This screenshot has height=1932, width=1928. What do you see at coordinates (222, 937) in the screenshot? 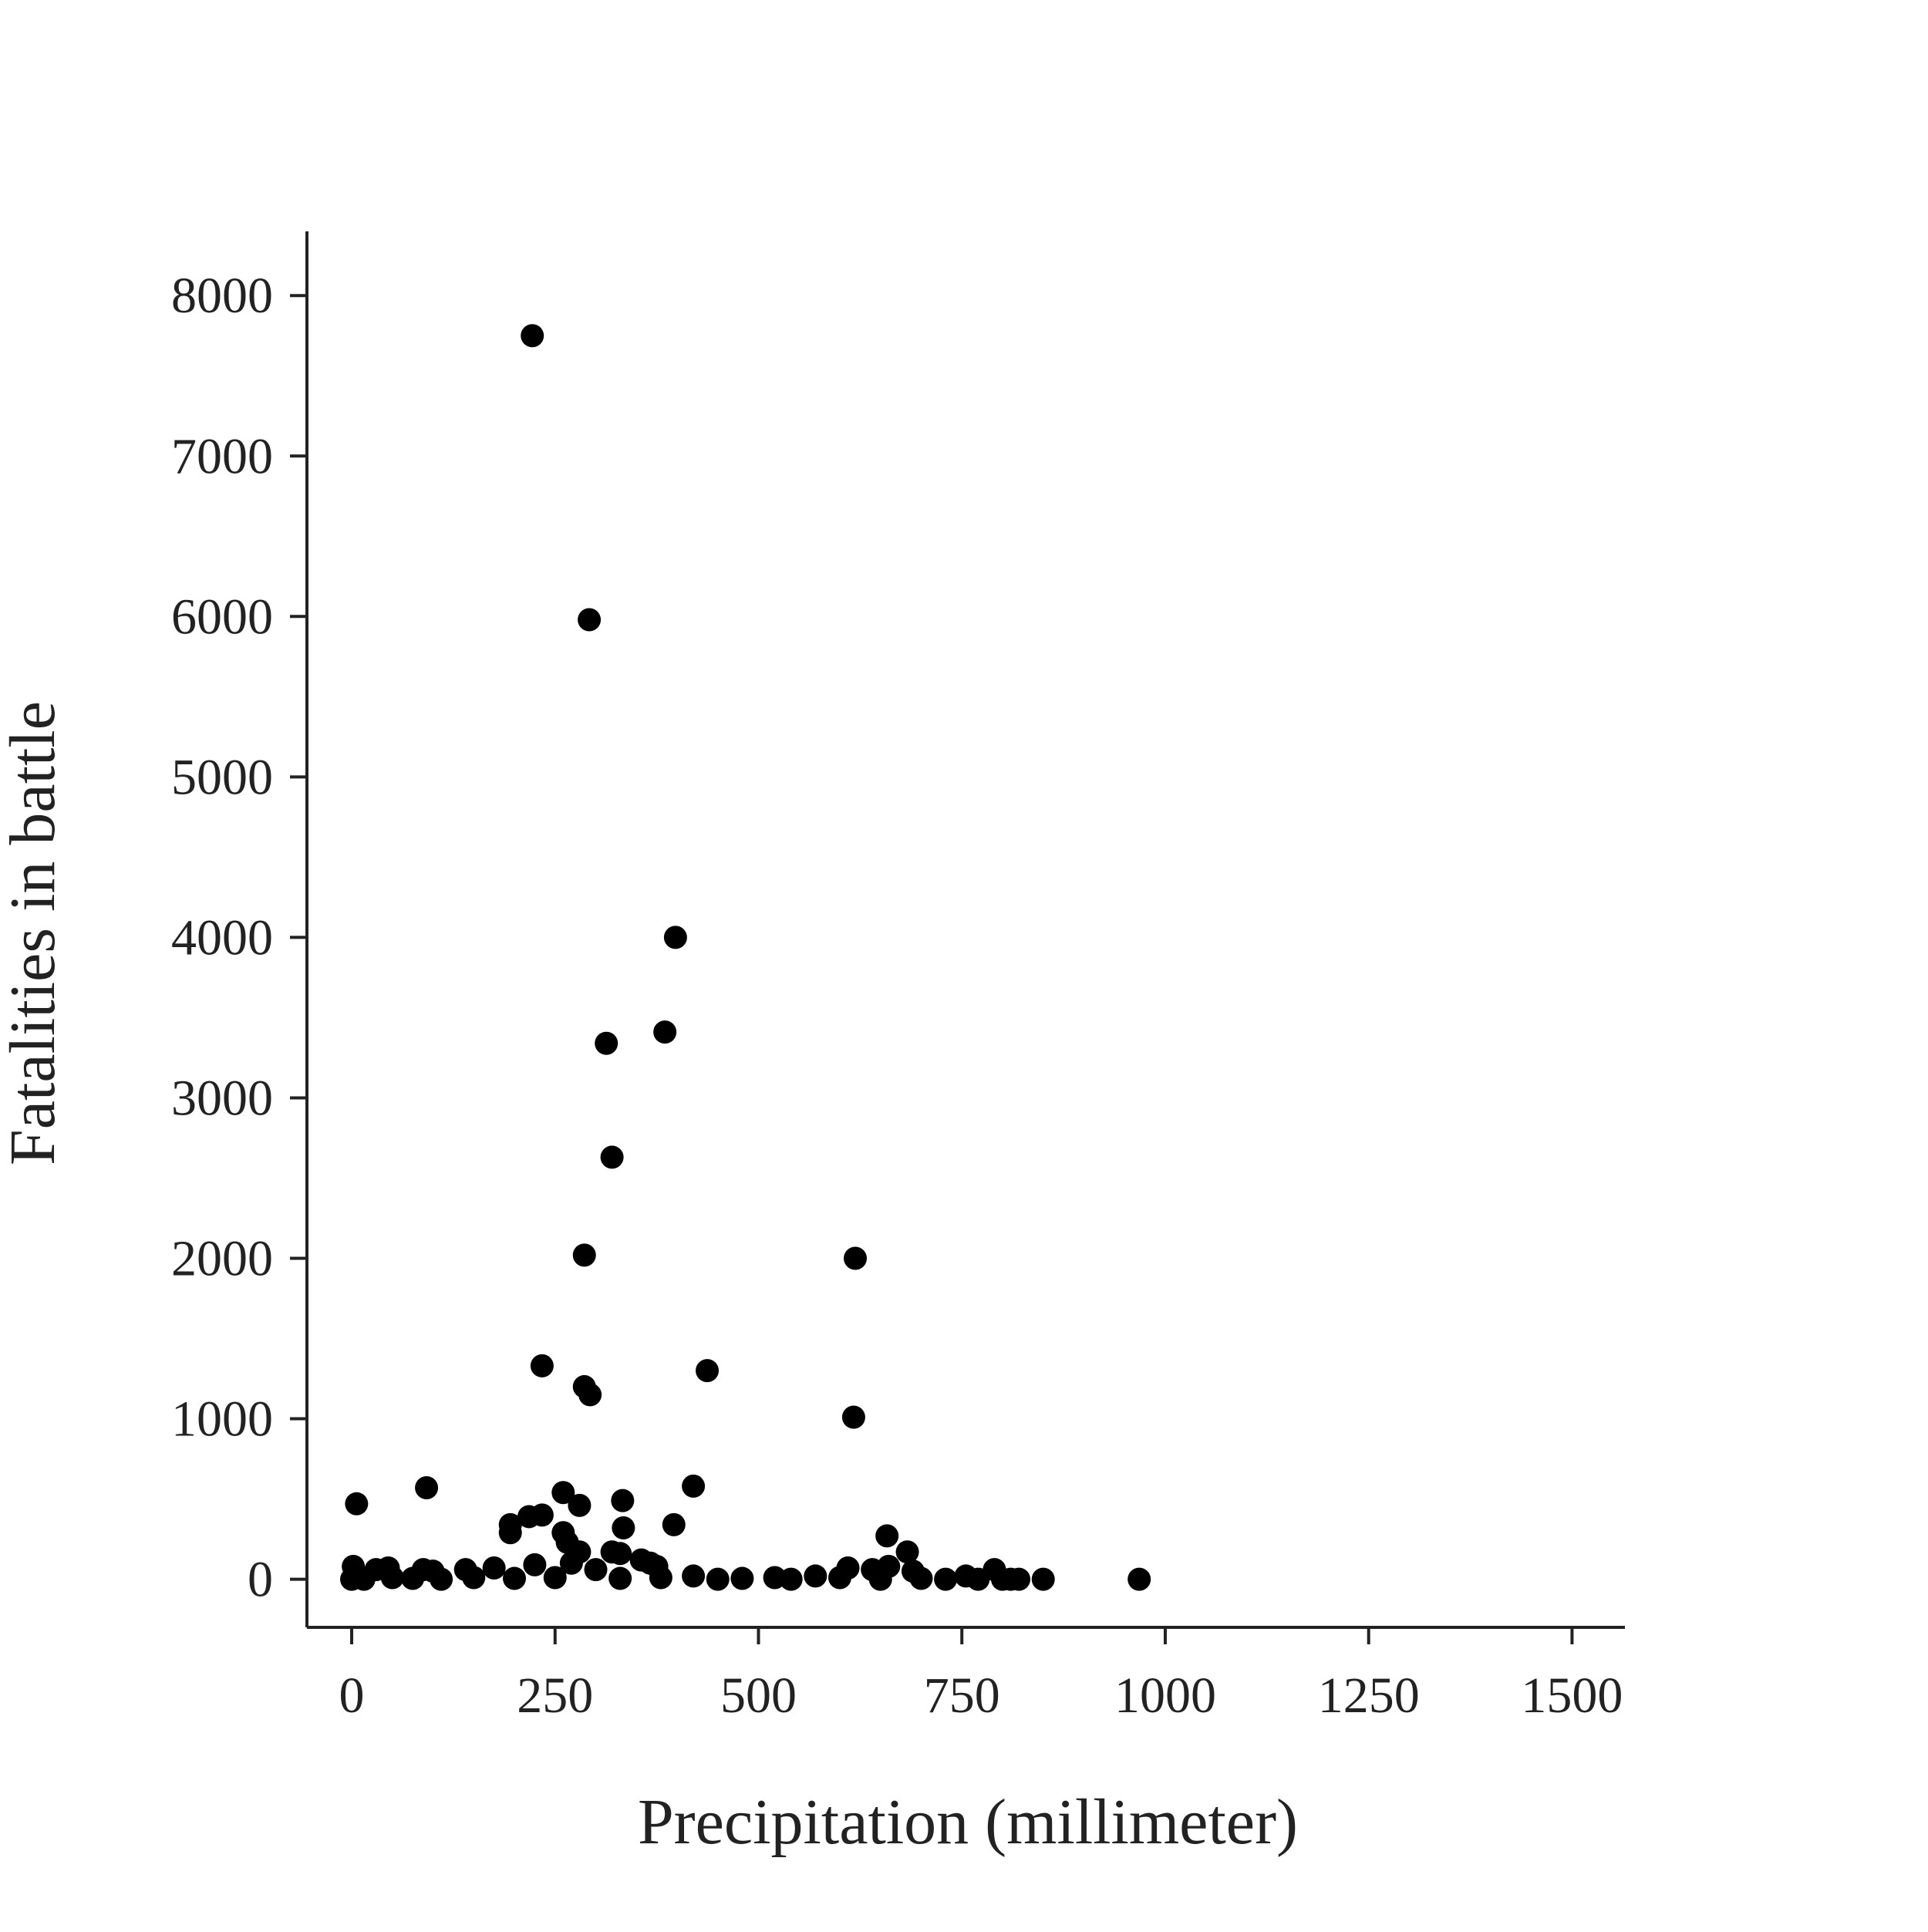
I see `y-tick-label: 4000` at bounding box center [222, 937].